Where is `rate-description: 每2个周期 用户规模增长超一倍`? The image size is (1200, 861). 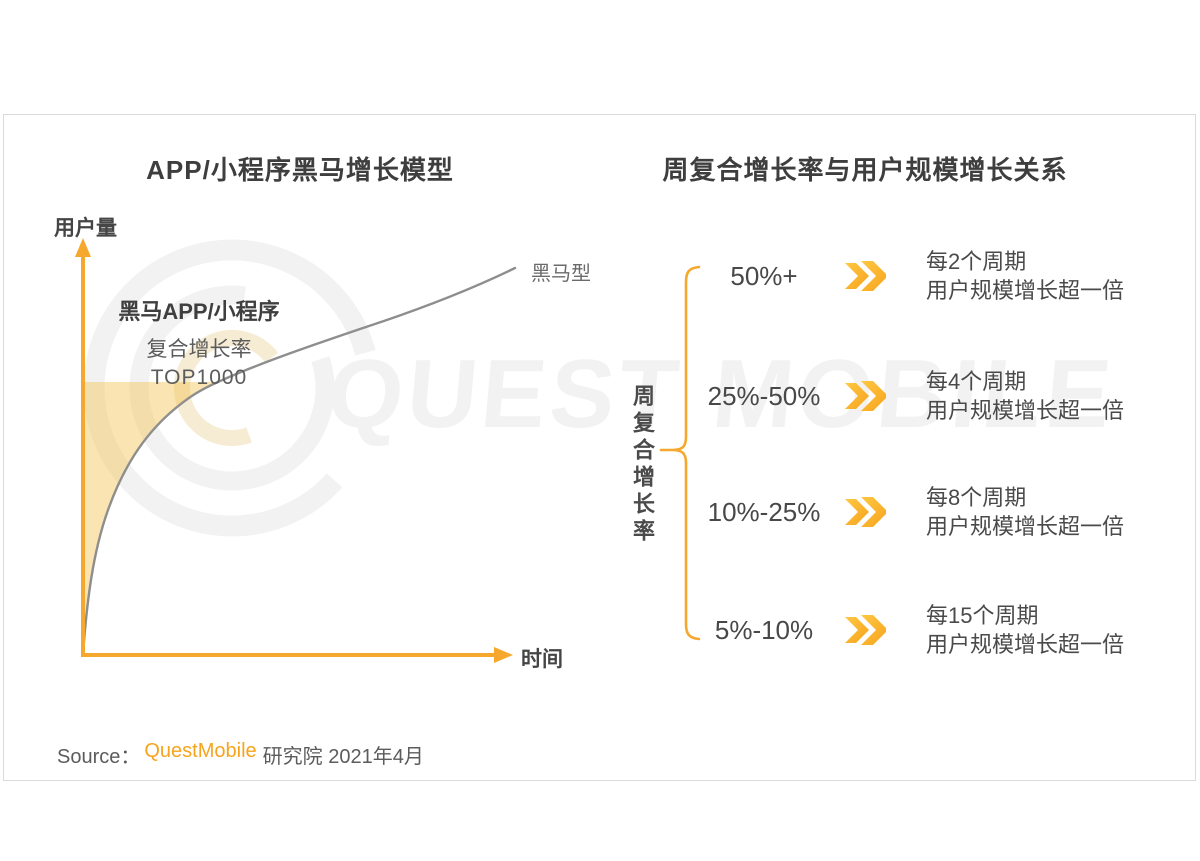
rate-description: 每2个周期 用户规模增长超一倍 is located at coordinates (1025, 276).